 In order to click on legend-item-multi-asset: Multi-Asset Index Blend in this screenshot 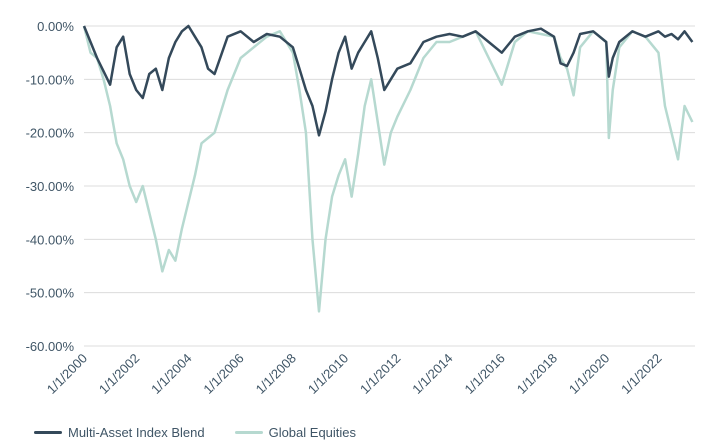, I will do `click(119, 432)`.